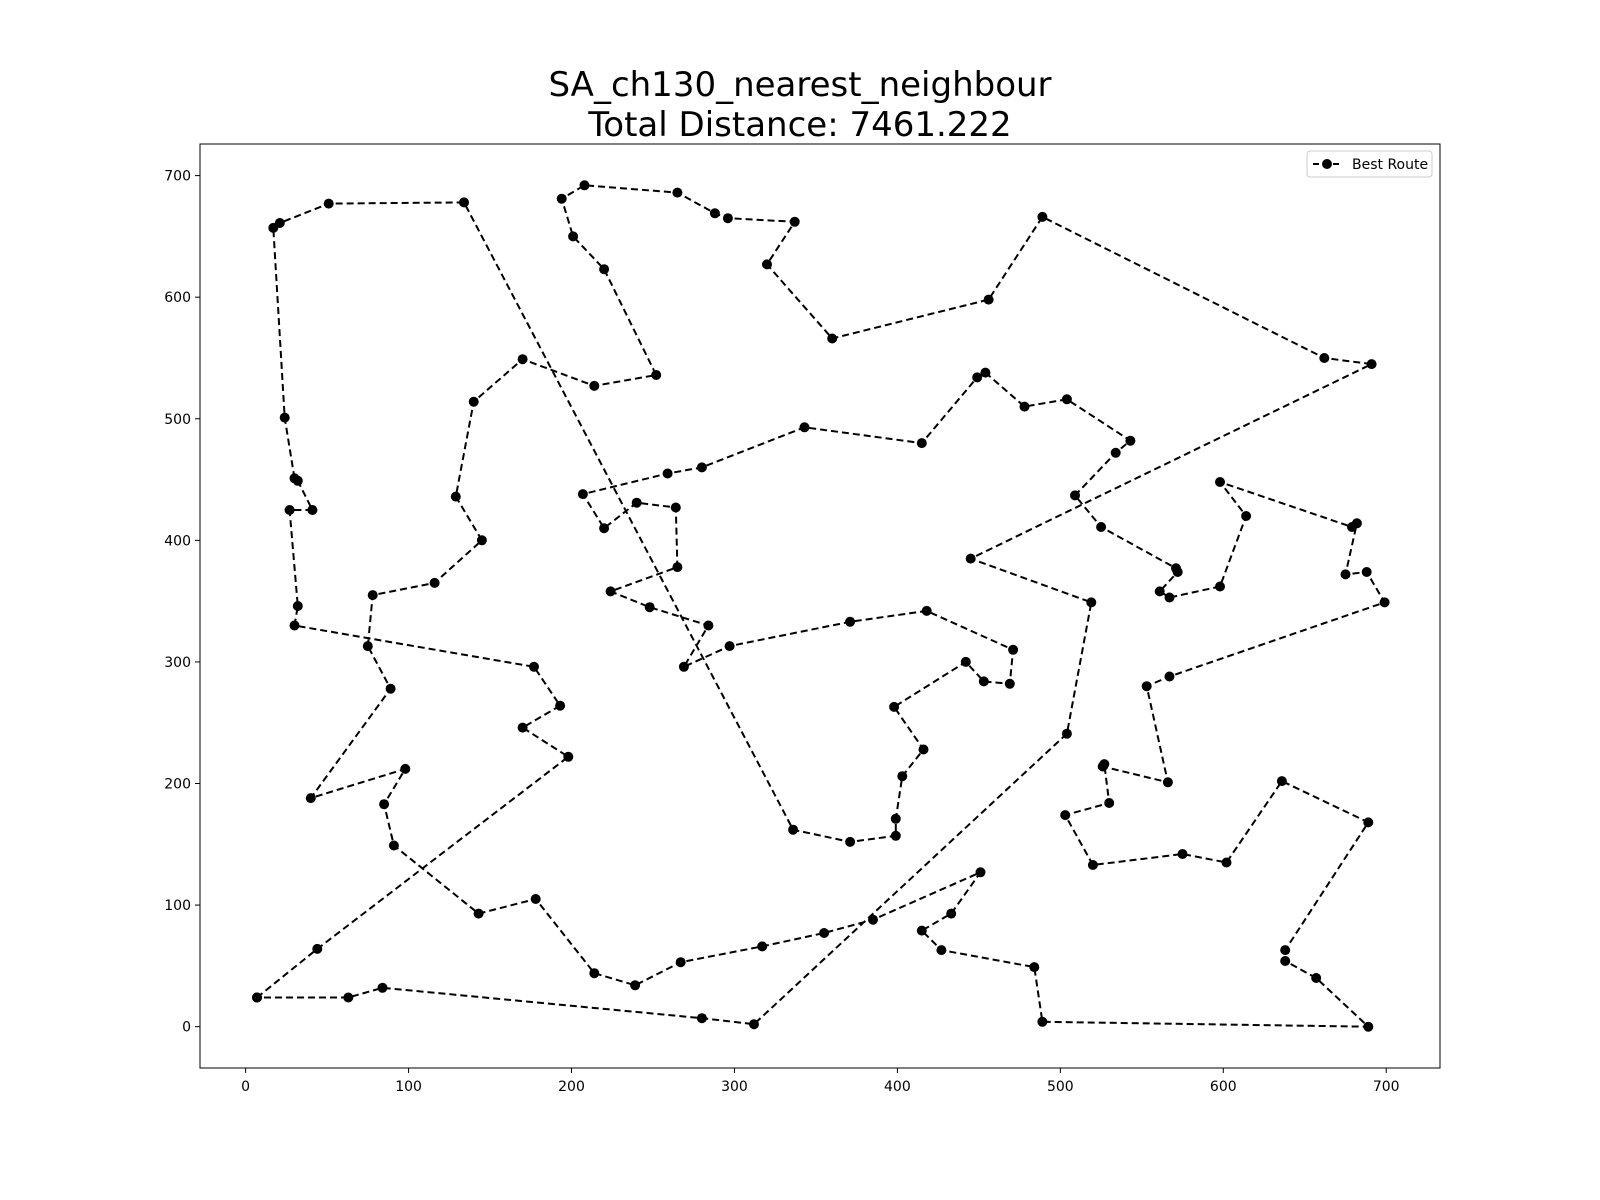 This screenshot has width=1600, height=1200. What do you see at coordinates (408, 1087) in the screenshot?
I see `x-tick-label: 100` at bounding box center [408, 1087].